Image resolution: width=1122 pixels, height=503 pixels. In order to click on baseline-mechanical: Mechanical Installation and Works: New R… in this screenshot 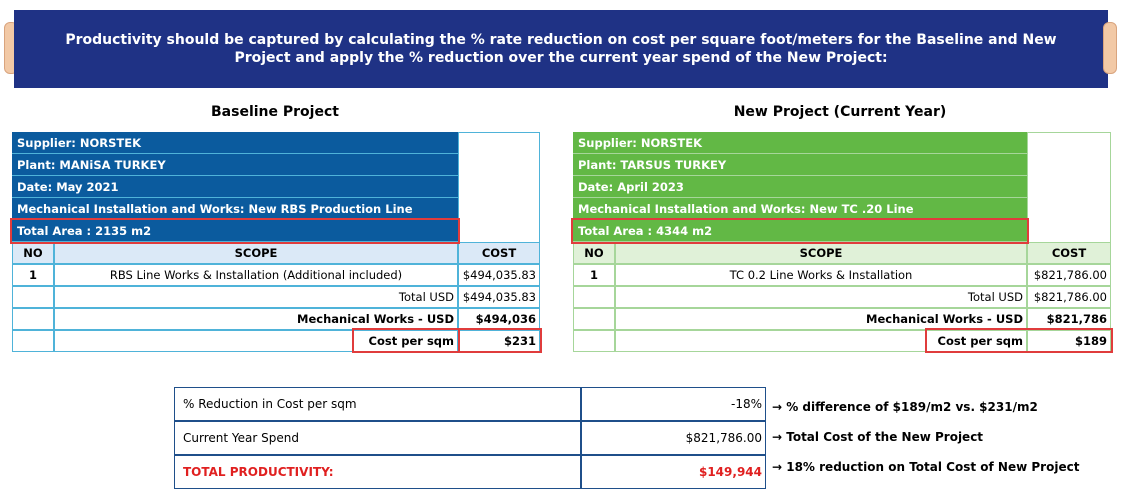, I will do `click(235, 209)`.